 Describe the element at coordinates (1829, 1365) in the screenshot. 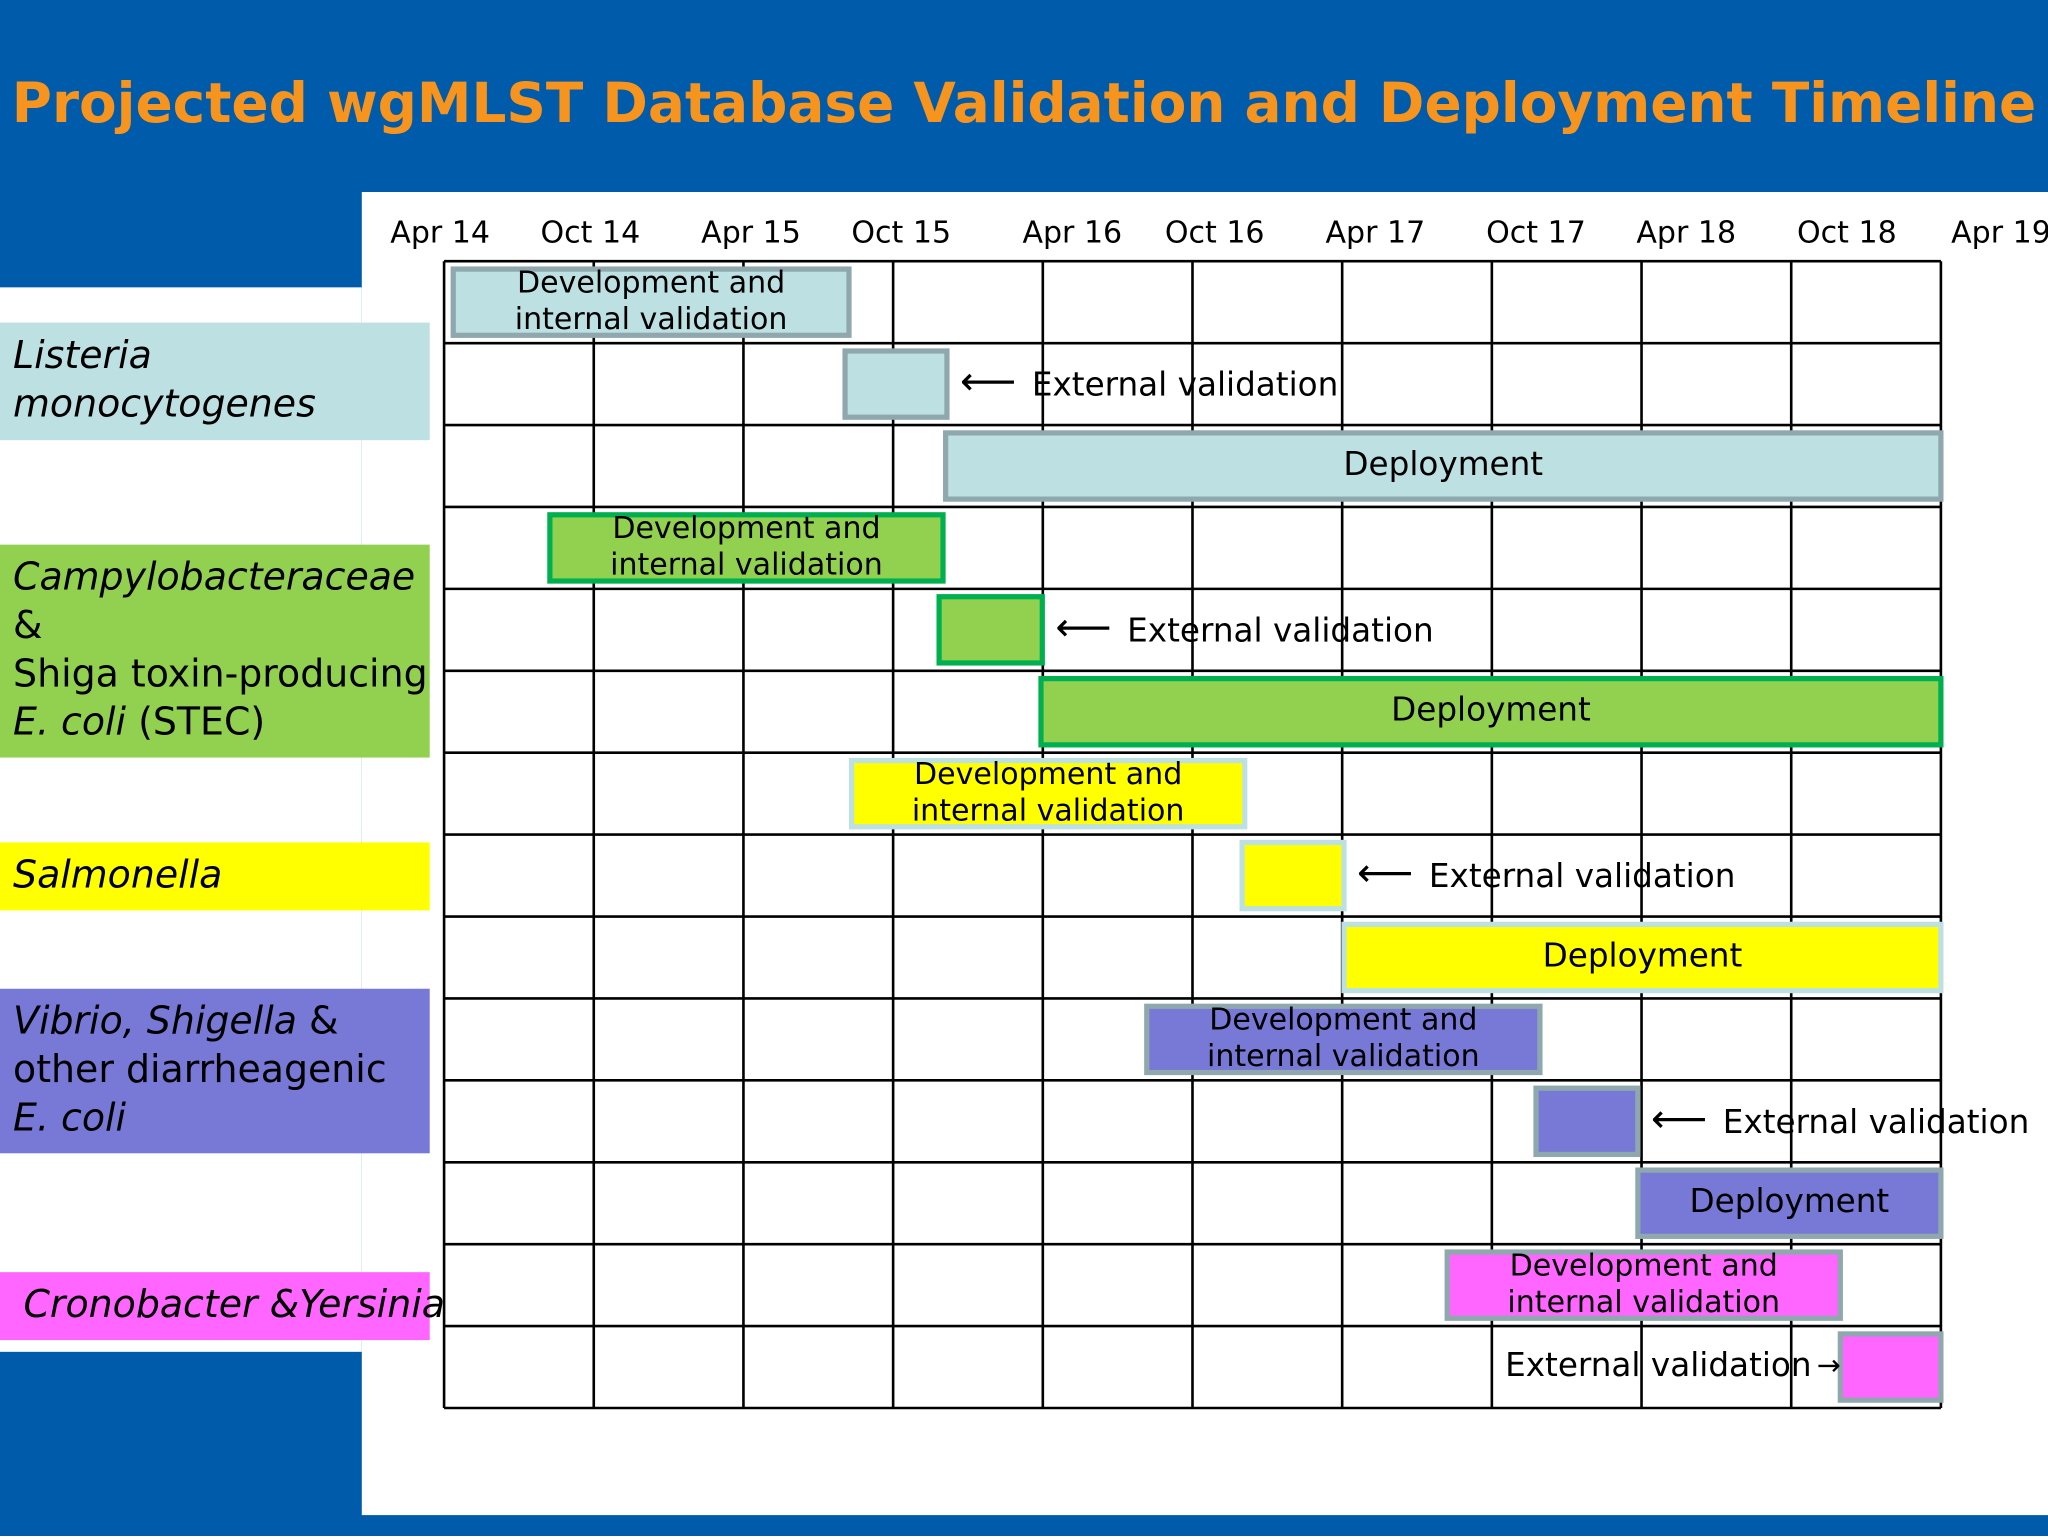

I see `arrow: →` at that location.